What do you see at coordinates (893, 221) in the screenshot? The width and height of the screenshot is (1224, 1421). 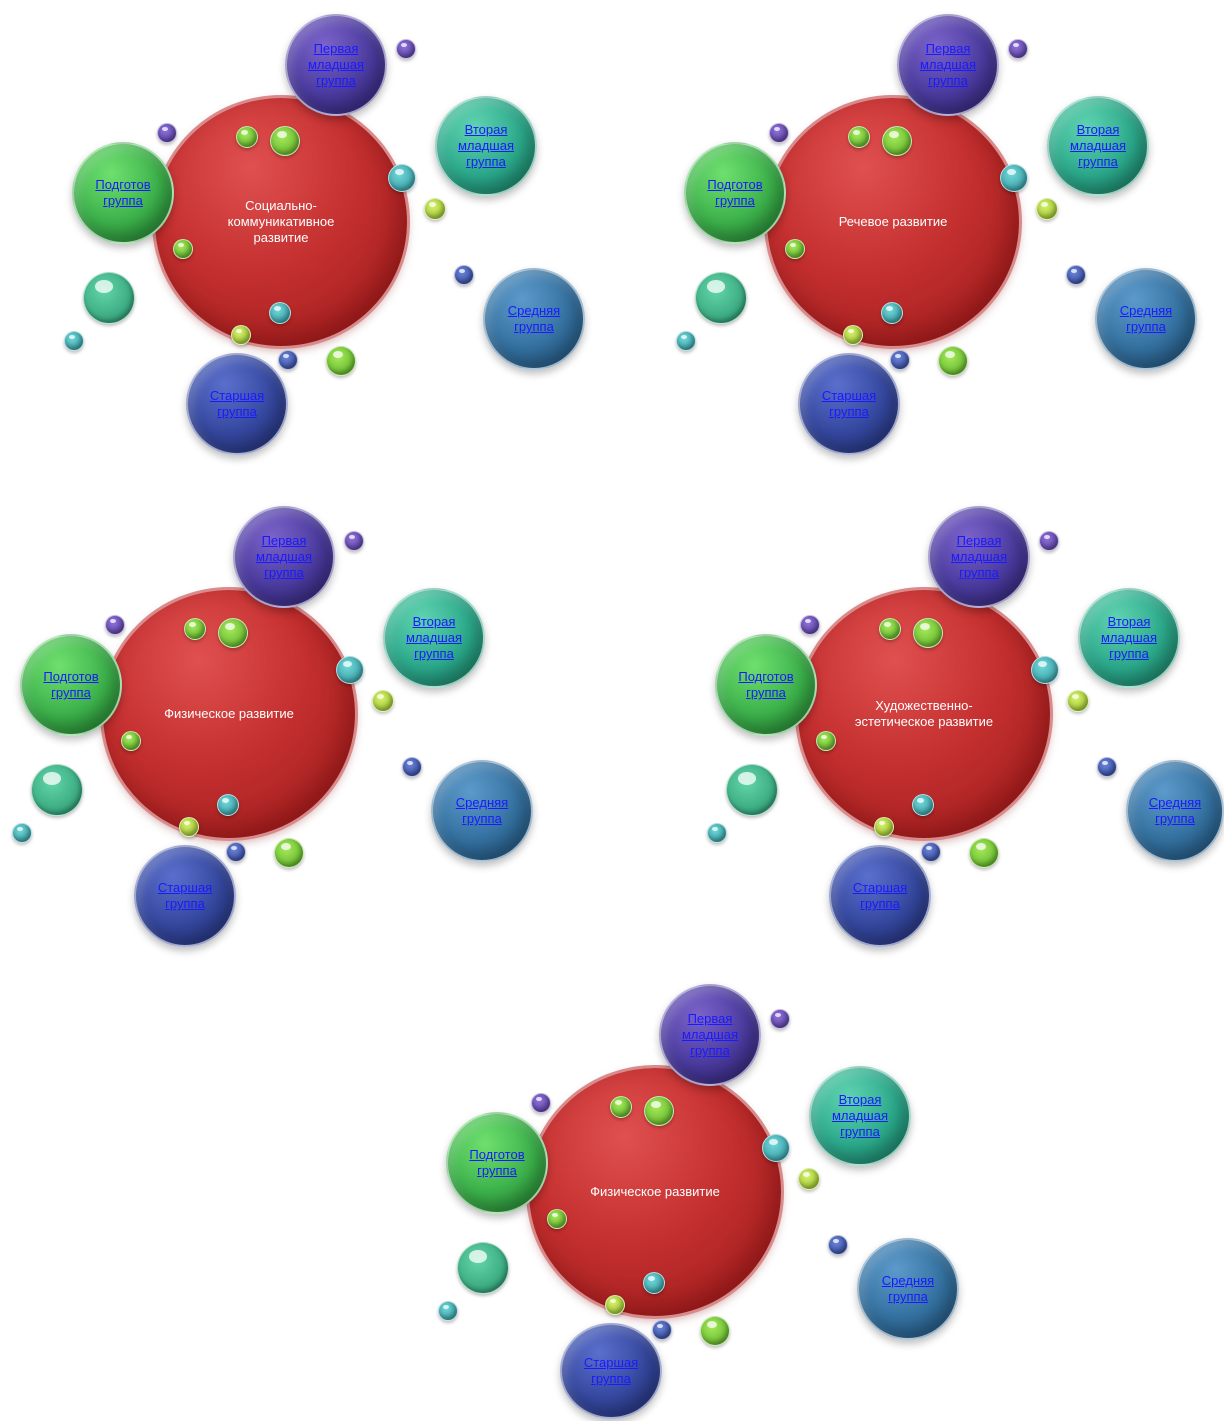 I see `center-label: Речевое развитие` at bounding box center [893, 221].